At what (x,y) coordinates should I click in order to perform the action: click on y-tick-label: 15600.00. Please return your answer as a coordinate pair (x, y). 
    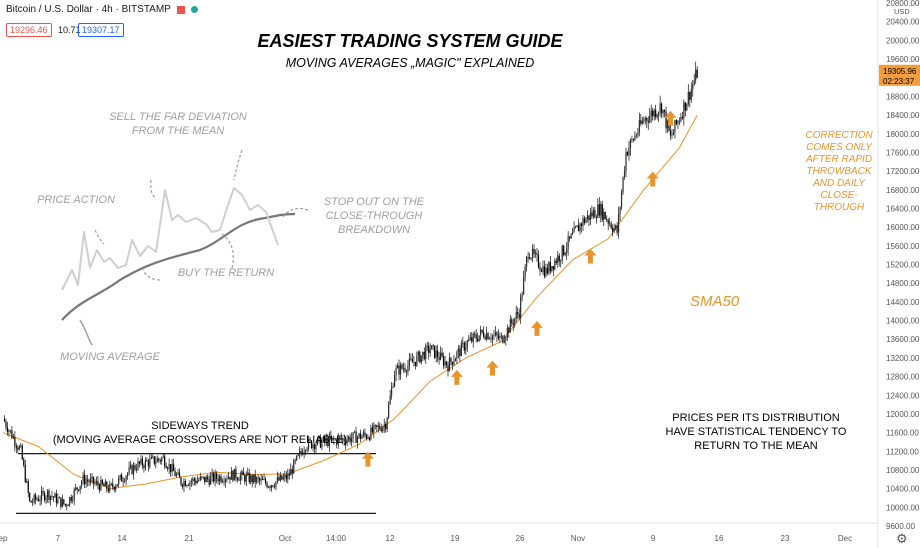
    Looking at the image, I should click on (903, 246).